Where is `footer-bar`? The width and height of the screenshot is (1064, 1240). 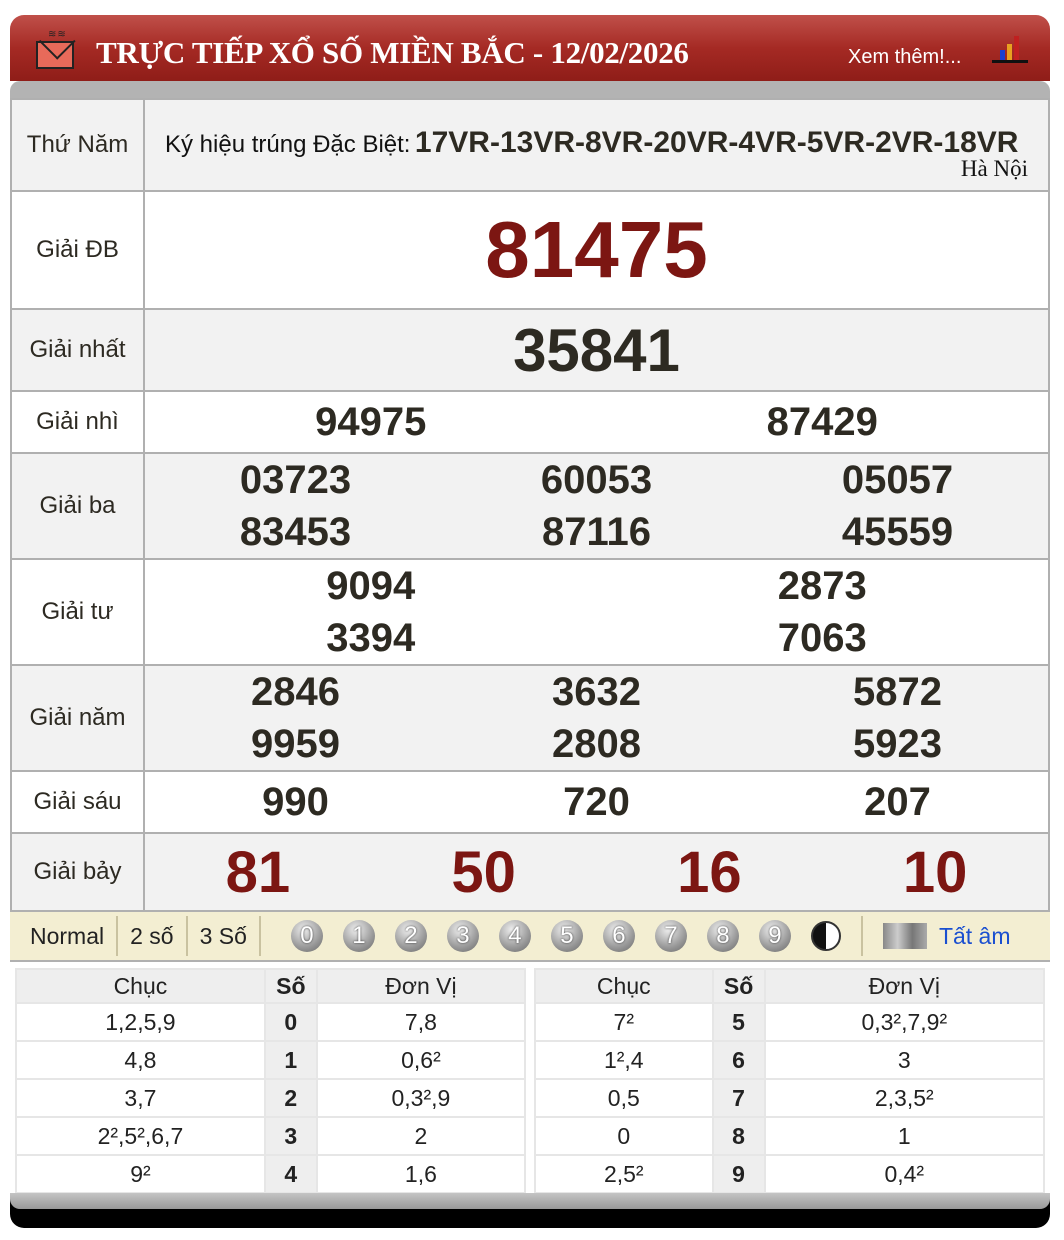
footer-bar is located at coordinates (530, 1210).